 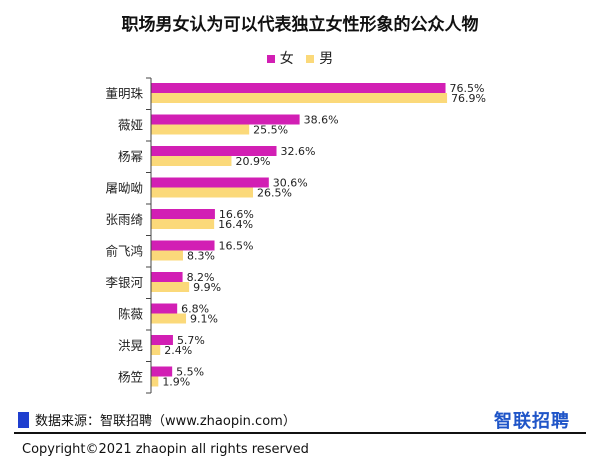 I want to click on legend-swatch-male, so click(x=310, y=59).